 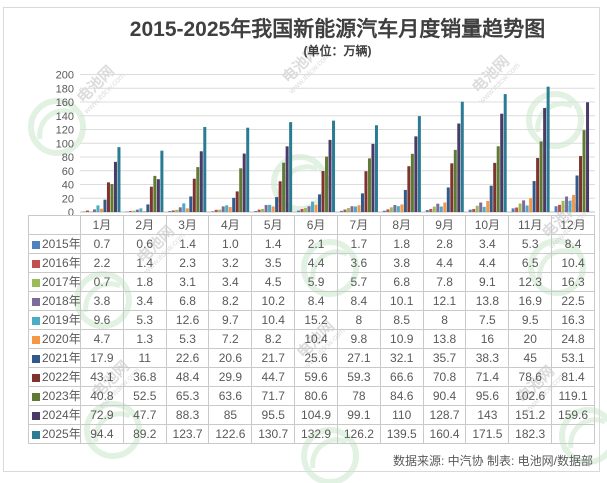 What do you see at coordinates (348, 210) in the screenshot?
I see `bar-2017年-7月` at bounding box center [348, 210].